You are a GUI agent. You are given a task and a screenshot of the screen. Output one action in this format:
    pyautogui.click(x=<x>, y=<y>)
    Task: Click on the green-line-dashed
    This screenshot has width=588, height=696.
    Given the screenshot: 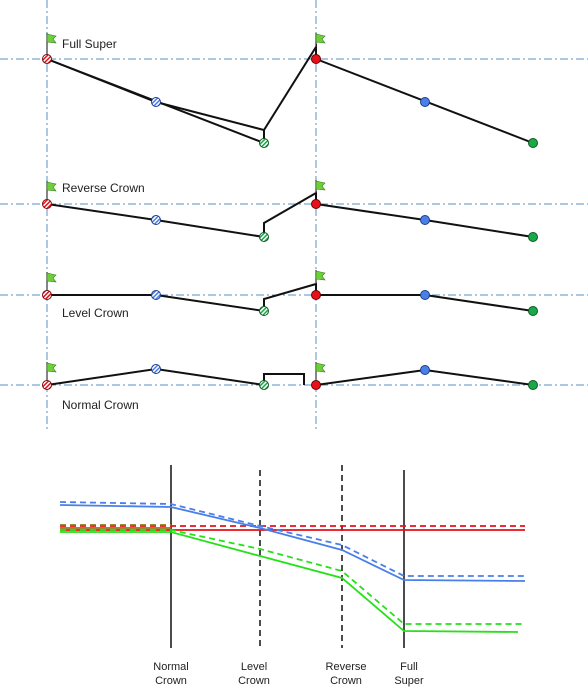 What is the action you would take?
    pyautogui.click(x=292, y=577)
    